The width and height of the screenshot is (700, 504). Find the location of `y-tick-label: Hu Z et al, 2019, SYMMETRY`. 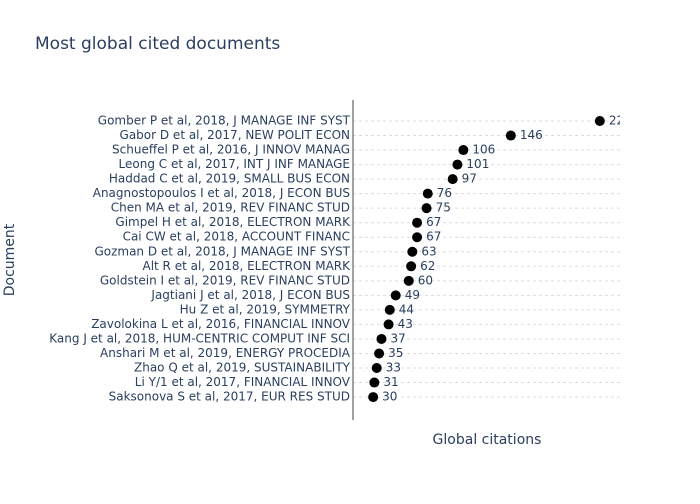

y-tick-label: Hu Z et al, 2019, SYMMETRY is located at coordinates (265, 309).